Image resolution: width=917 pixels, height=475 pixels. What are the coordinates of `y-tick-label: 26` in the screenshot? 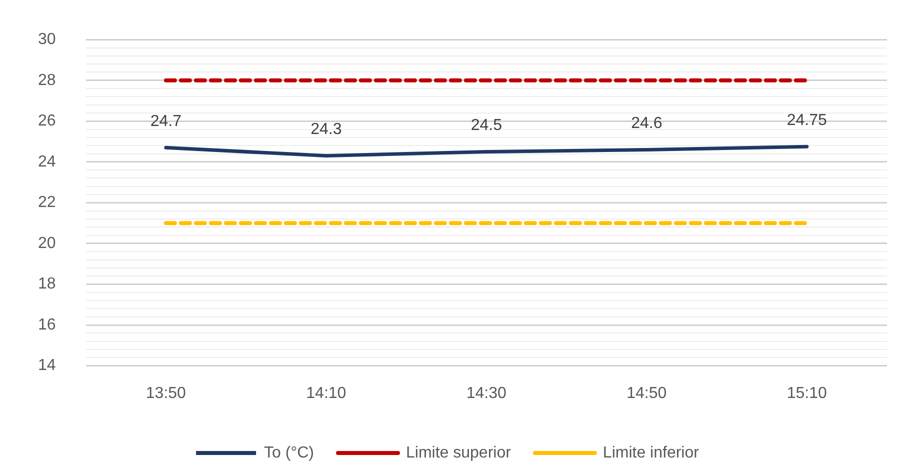 It's located at (47, 121).